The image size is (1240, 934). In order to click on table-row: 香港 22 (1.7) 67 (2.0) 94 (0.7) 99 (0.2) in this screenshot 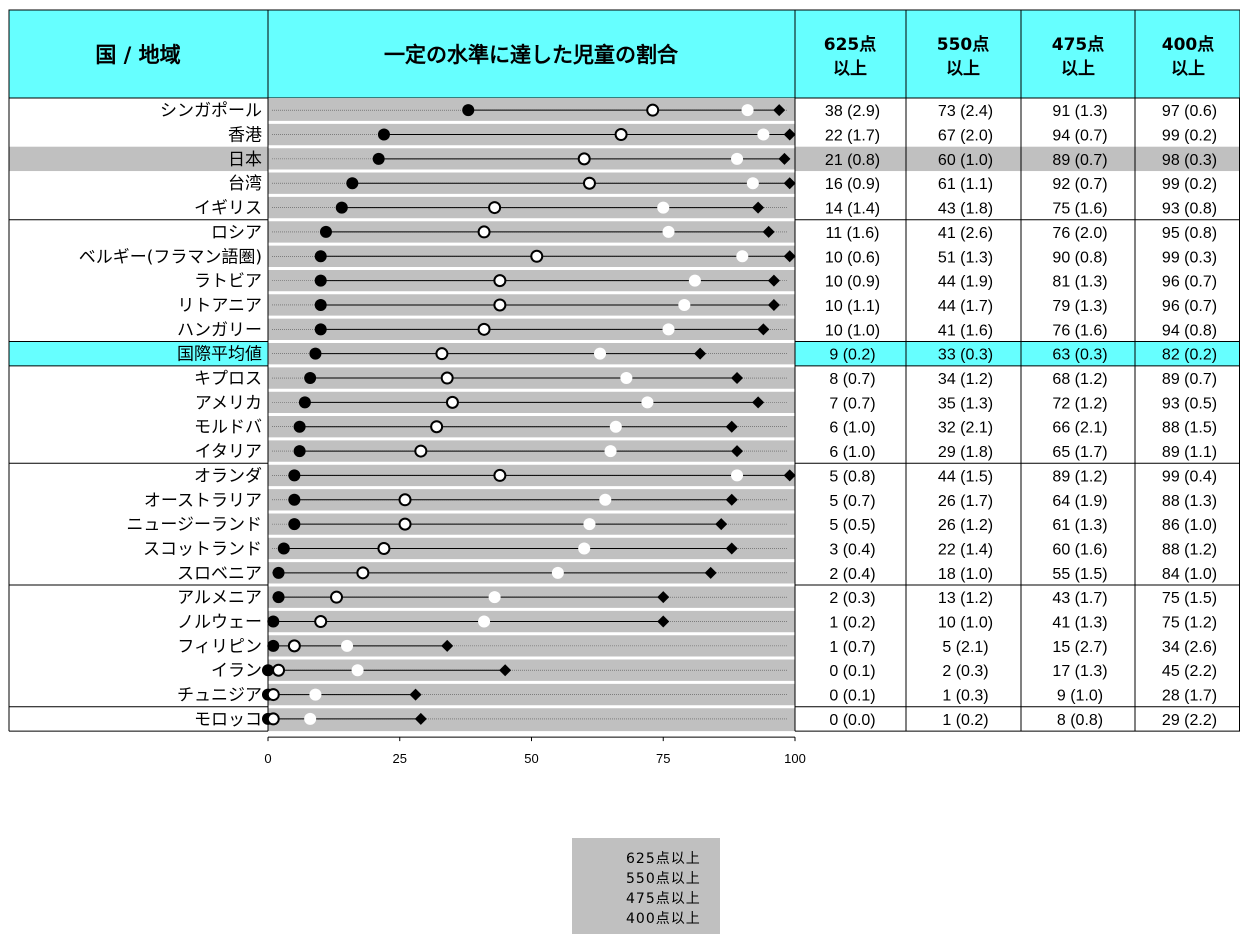, I will do `click(722, 133)`.